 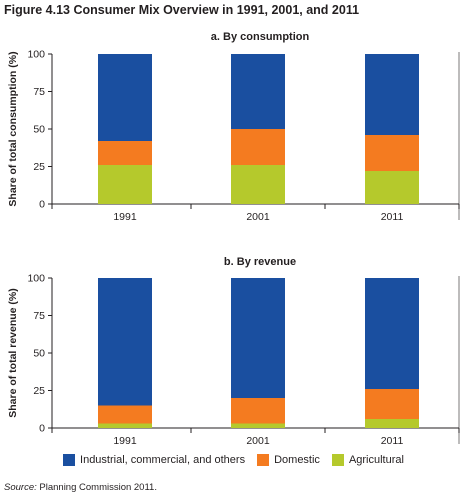 I want to click on bar-b-1991-agricultural, so click(x=125, y=425).